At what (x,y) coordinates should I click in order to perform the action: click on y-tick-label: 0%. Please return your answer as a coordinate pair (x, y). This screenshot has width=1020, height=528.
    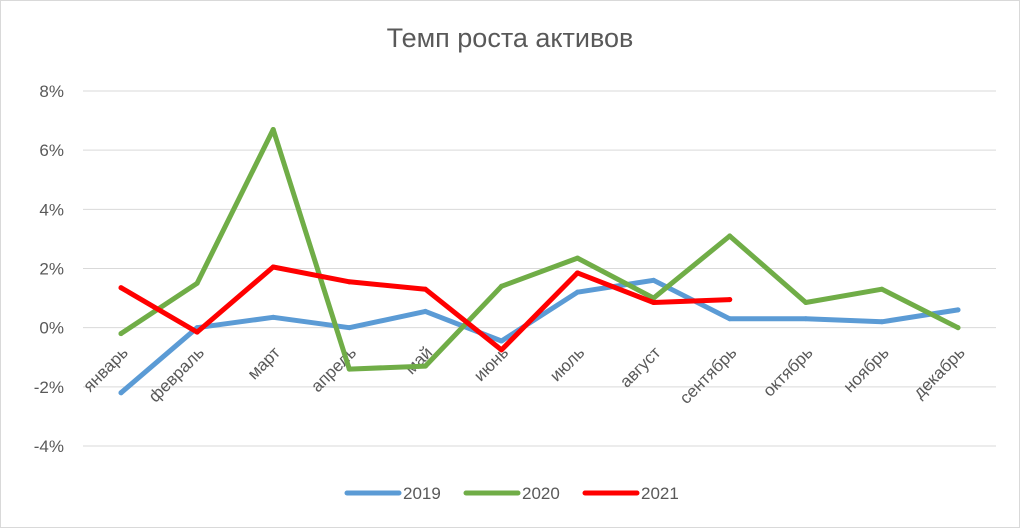
    Looking at the image, I should click on (51, 328).